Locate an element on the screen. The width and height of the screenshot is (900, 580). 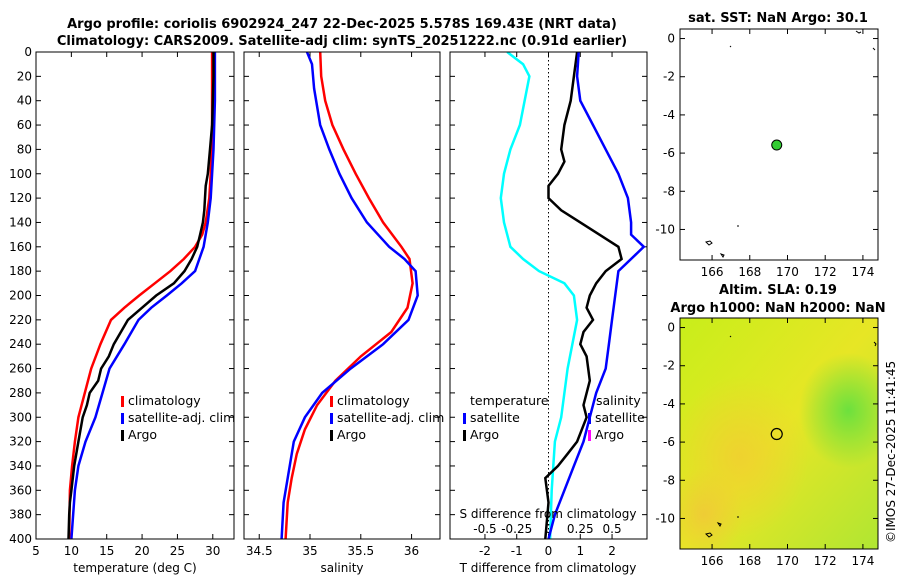
altimetry-heatmap is located at coordinates (779, 433).